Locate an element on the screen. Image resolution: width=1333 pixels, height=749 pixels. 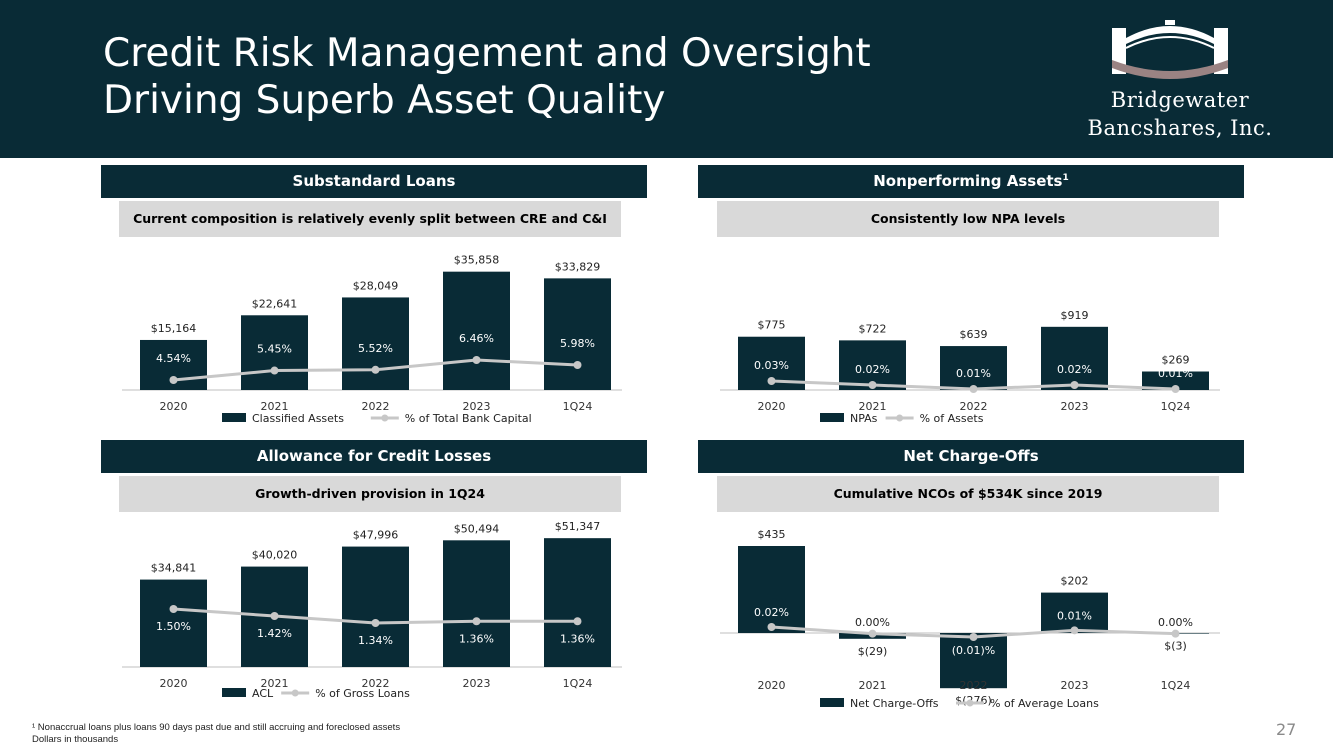
substandard-pct-label: 4.54% is located at coordinates (173, 358).